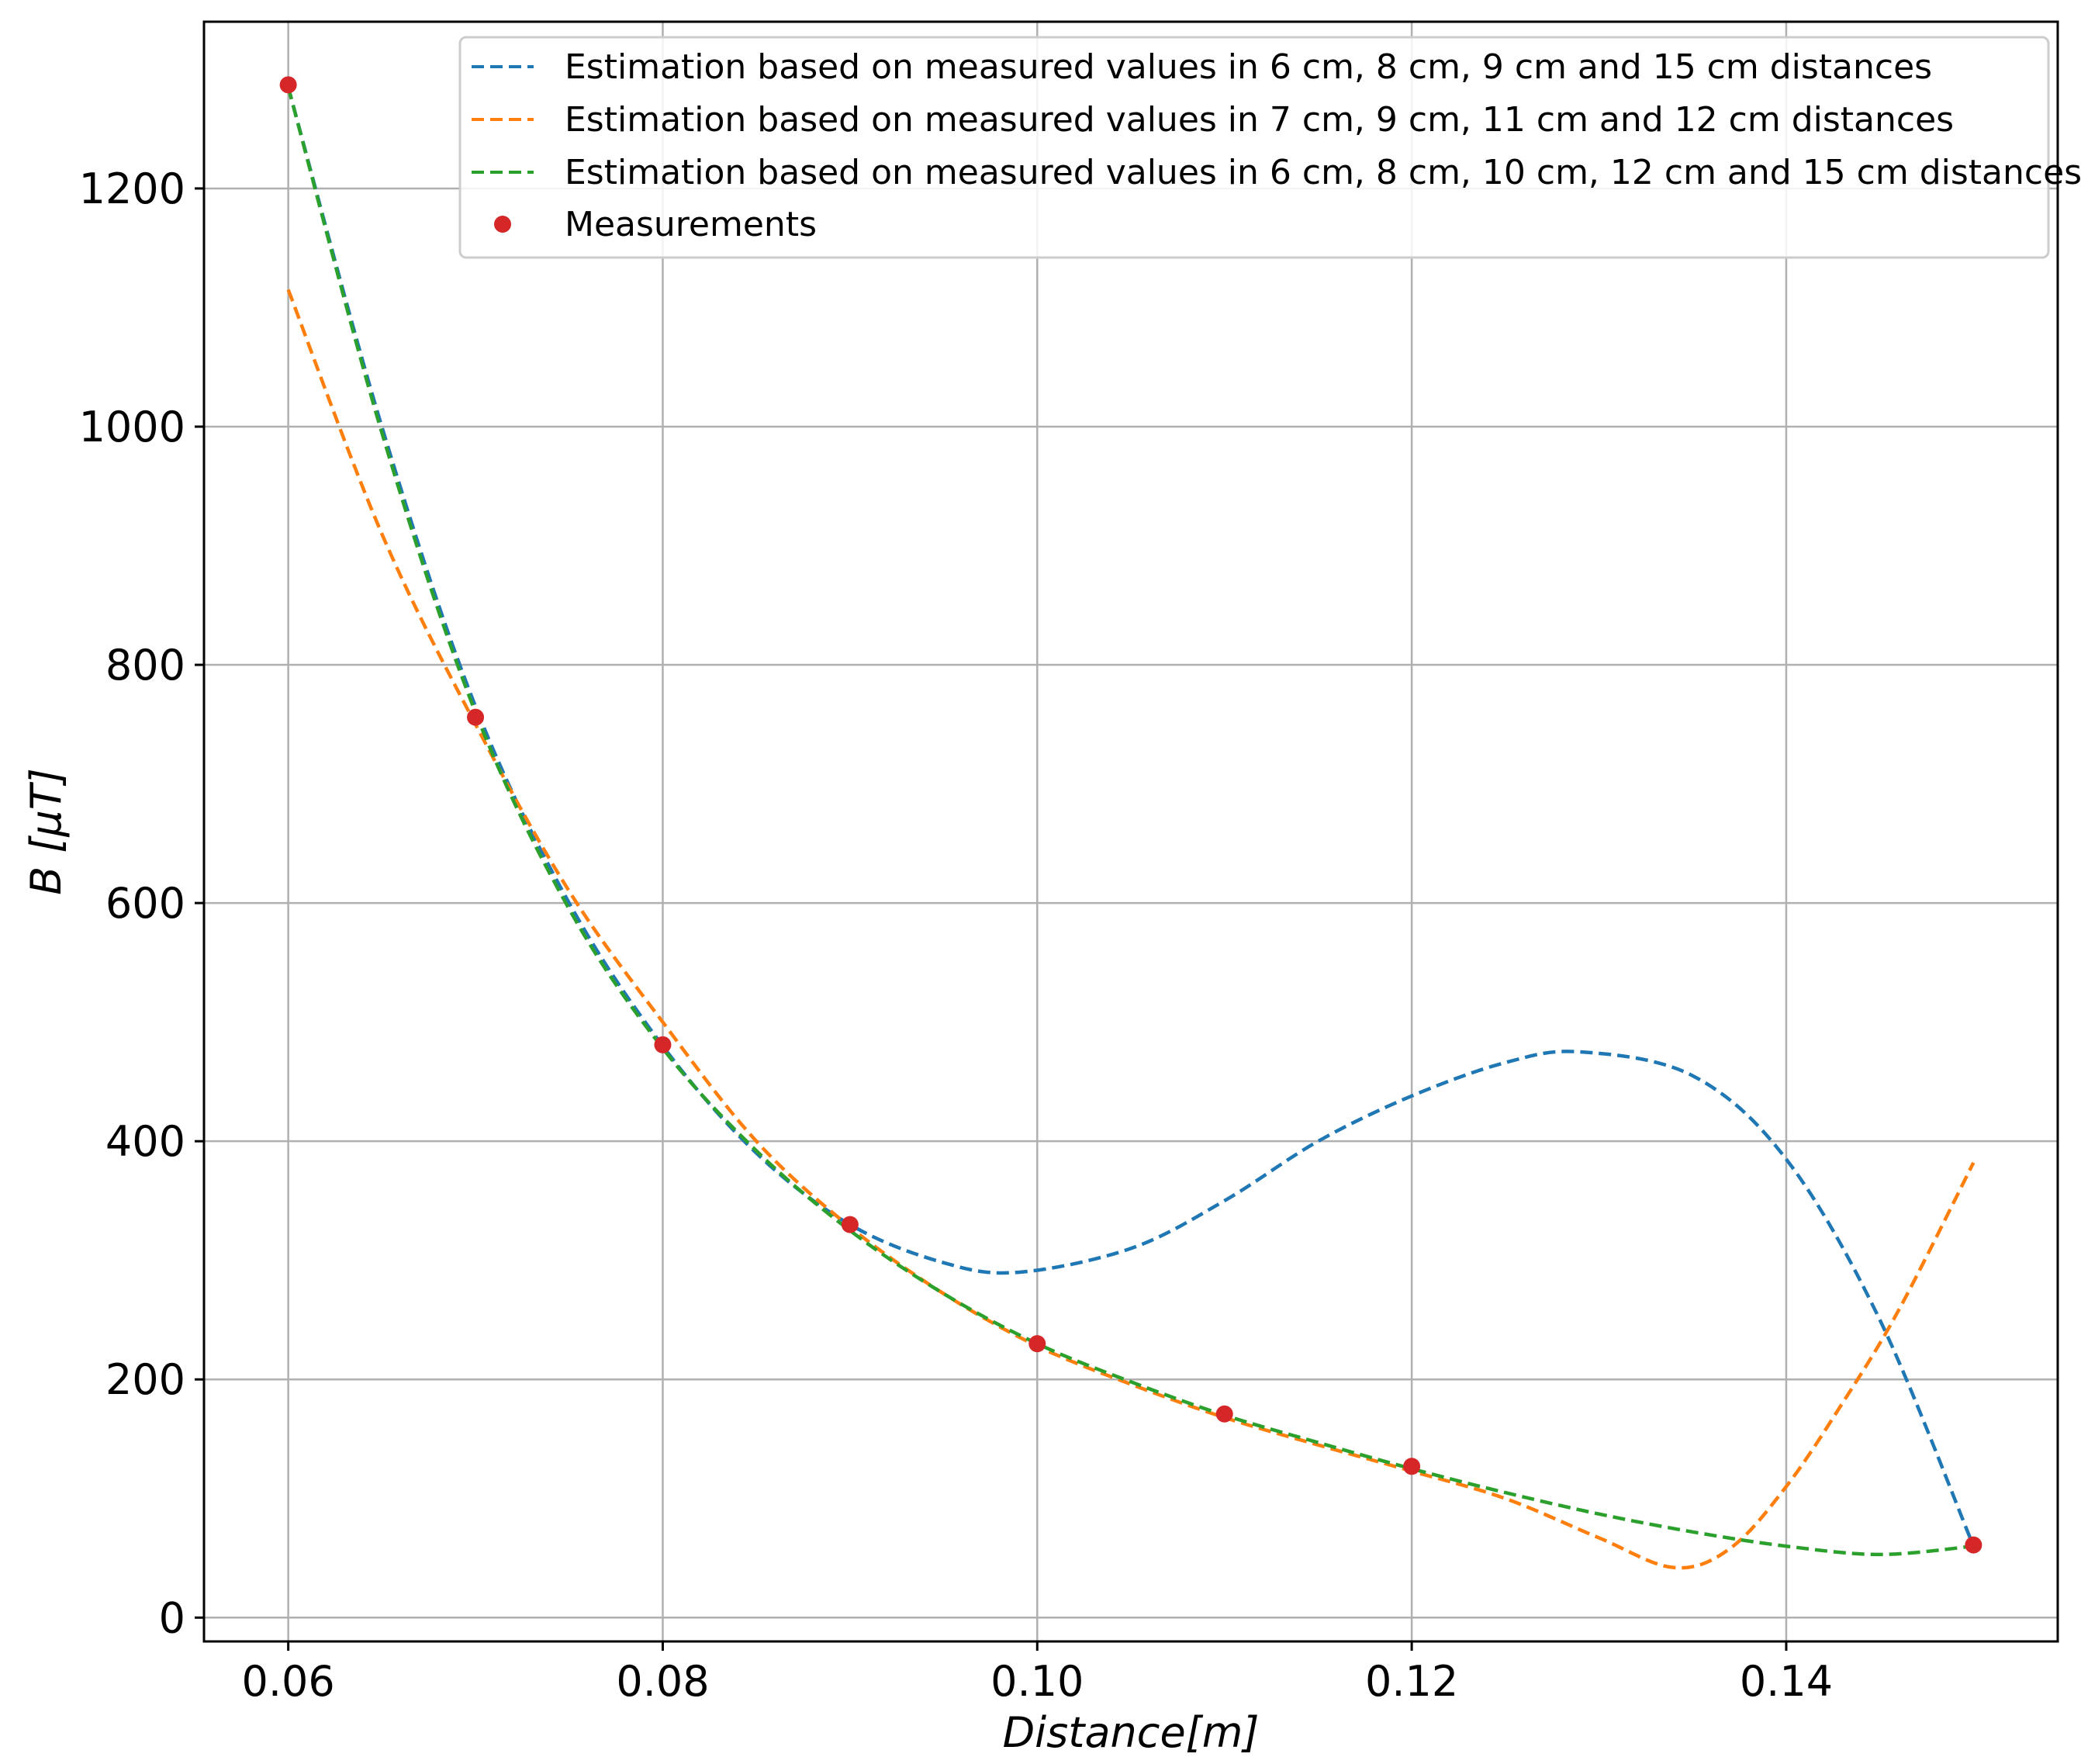 The height and width of the screenshot is (1764, 2081). What do you see at coordinates (1037, 1681) in the screenshot?
I see `x-tick-label: 0.10` at bounding box center [1037, 1681].